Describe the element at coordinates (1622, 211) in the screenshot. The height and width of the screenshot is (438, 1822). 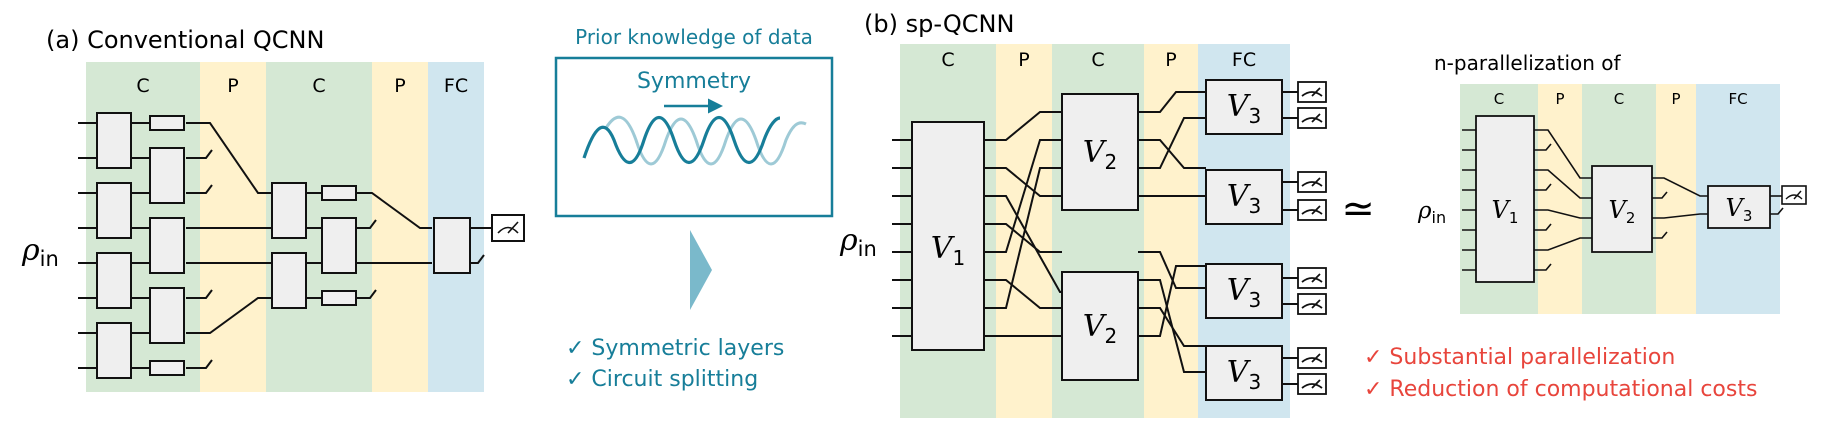
I see `small-gate-v2-label: V2` at that location.